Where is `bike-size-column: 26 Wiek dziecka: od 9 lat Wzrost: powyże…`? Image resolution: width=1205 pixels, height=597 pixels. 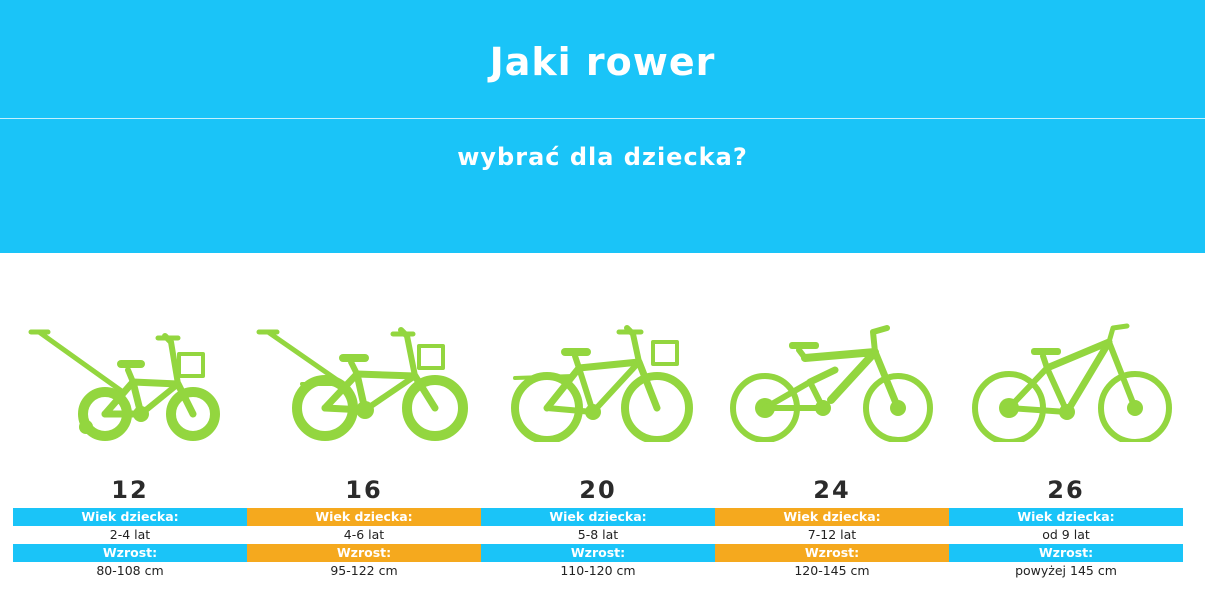
bike-size-column: 26 Wiek dziecka: od 9 lat Wzrost: powyże… is located at coordinates (1066, 531).